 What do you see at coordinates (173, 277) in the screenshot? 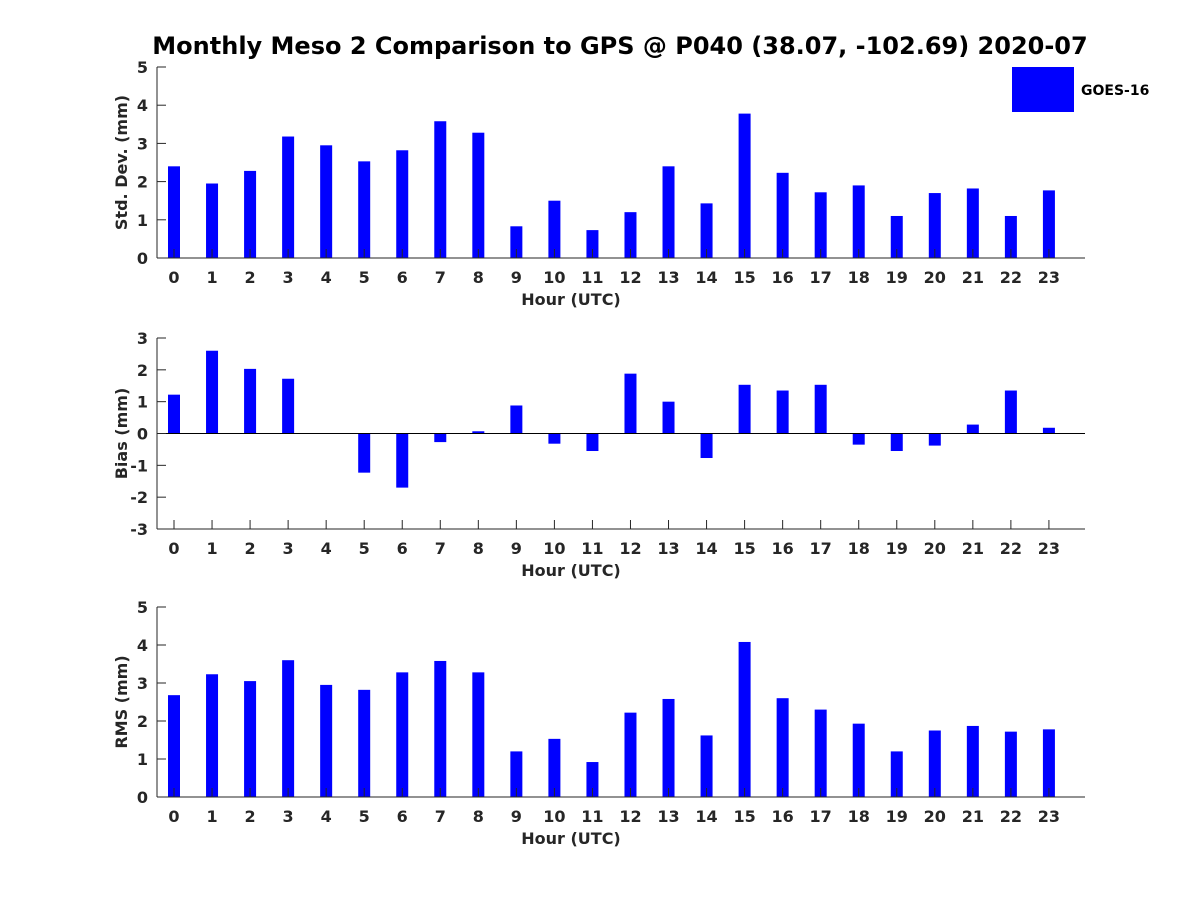
I see `std-dev-x-tick-label: 0` at bounding box center [173, 277].